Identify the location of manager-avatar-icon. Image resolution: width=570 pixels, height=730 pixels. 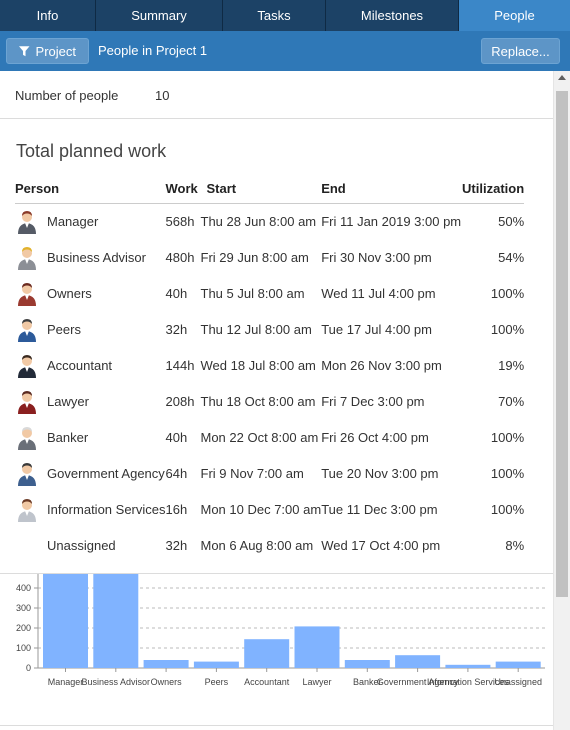
(27, 223).